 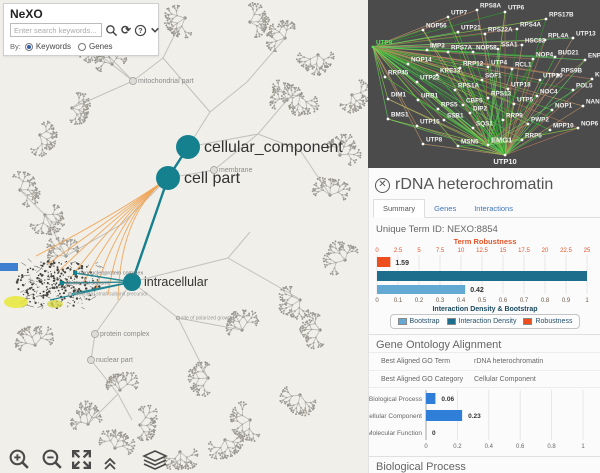 What do you see at coordinates (595, 76) in the screenshot?
I see `gene-node: KRR1` at bounding box center [595, 76].